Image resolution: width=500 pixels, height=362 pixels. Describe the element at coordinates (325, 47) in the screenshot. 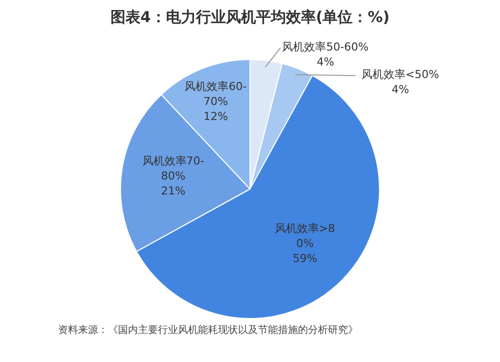

I see `slice-label: 风机效率50-60%` at that location.